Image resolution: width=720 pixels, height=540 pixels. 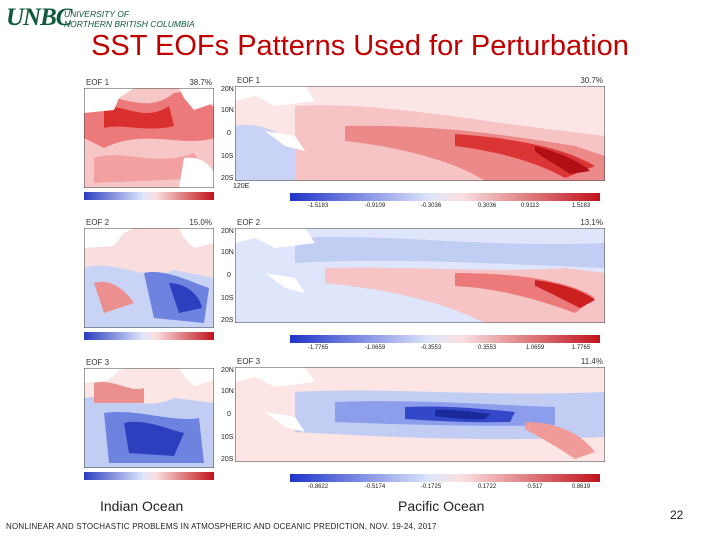 I want to click on pacific-eof1-map, so click(x=420, y=133).